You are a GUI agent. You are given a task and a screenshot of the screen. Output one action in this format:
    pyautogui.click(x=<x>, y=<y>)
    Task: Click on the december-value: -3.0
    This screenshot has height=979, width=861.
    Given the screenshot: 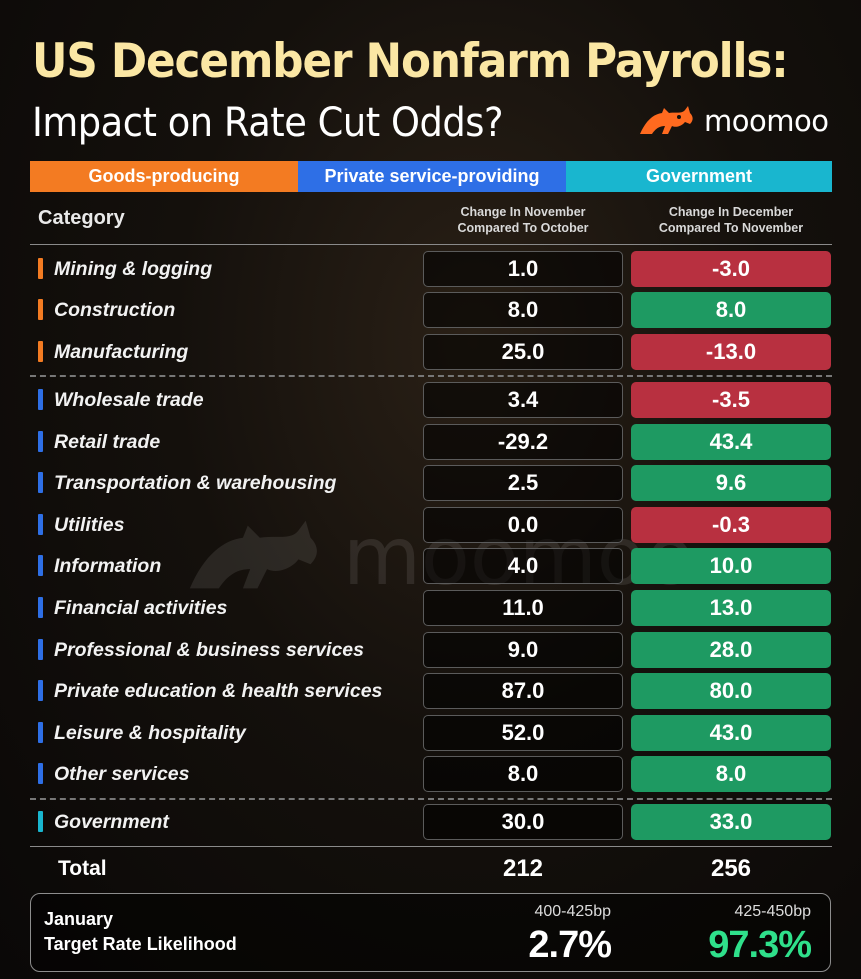 What is the action you would take?
    pyautogui.click(x=731, y=269)
    